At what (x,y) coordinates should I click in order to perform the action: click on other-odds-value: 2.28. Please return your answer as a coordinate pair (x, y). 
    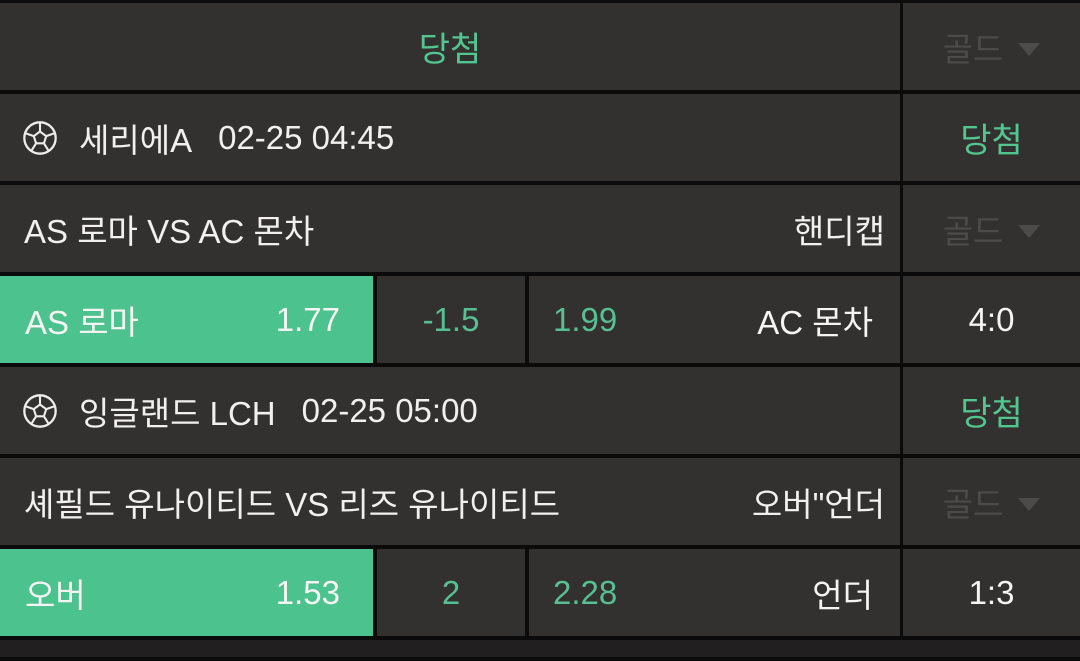
    Looking at the image, I should click on (585, 592).